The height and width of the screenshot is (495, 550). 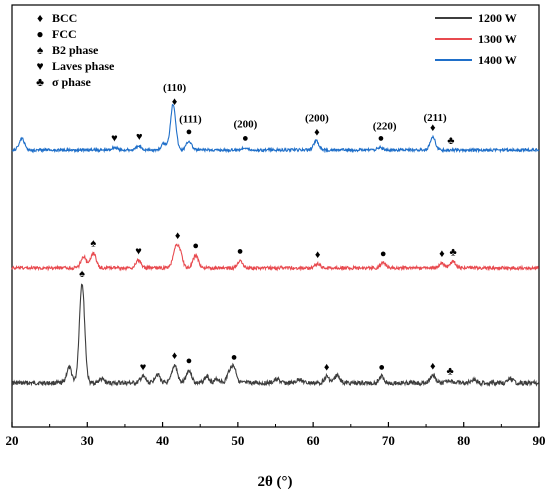 I want to click on phase-legend-symbol: ●, so click(x=39, y=34).